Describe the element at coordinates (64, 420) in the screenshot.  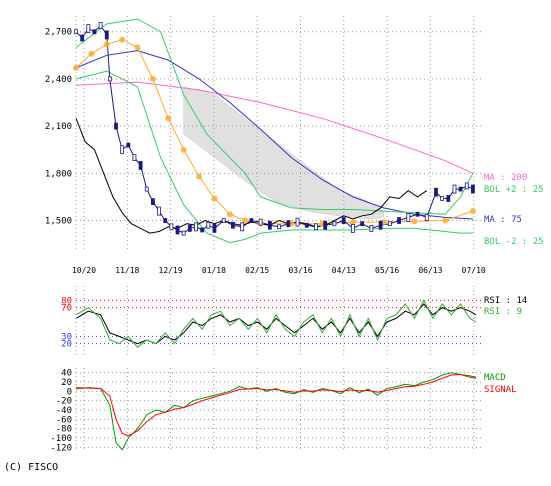
I see `y-tick-label: -60` at that location.